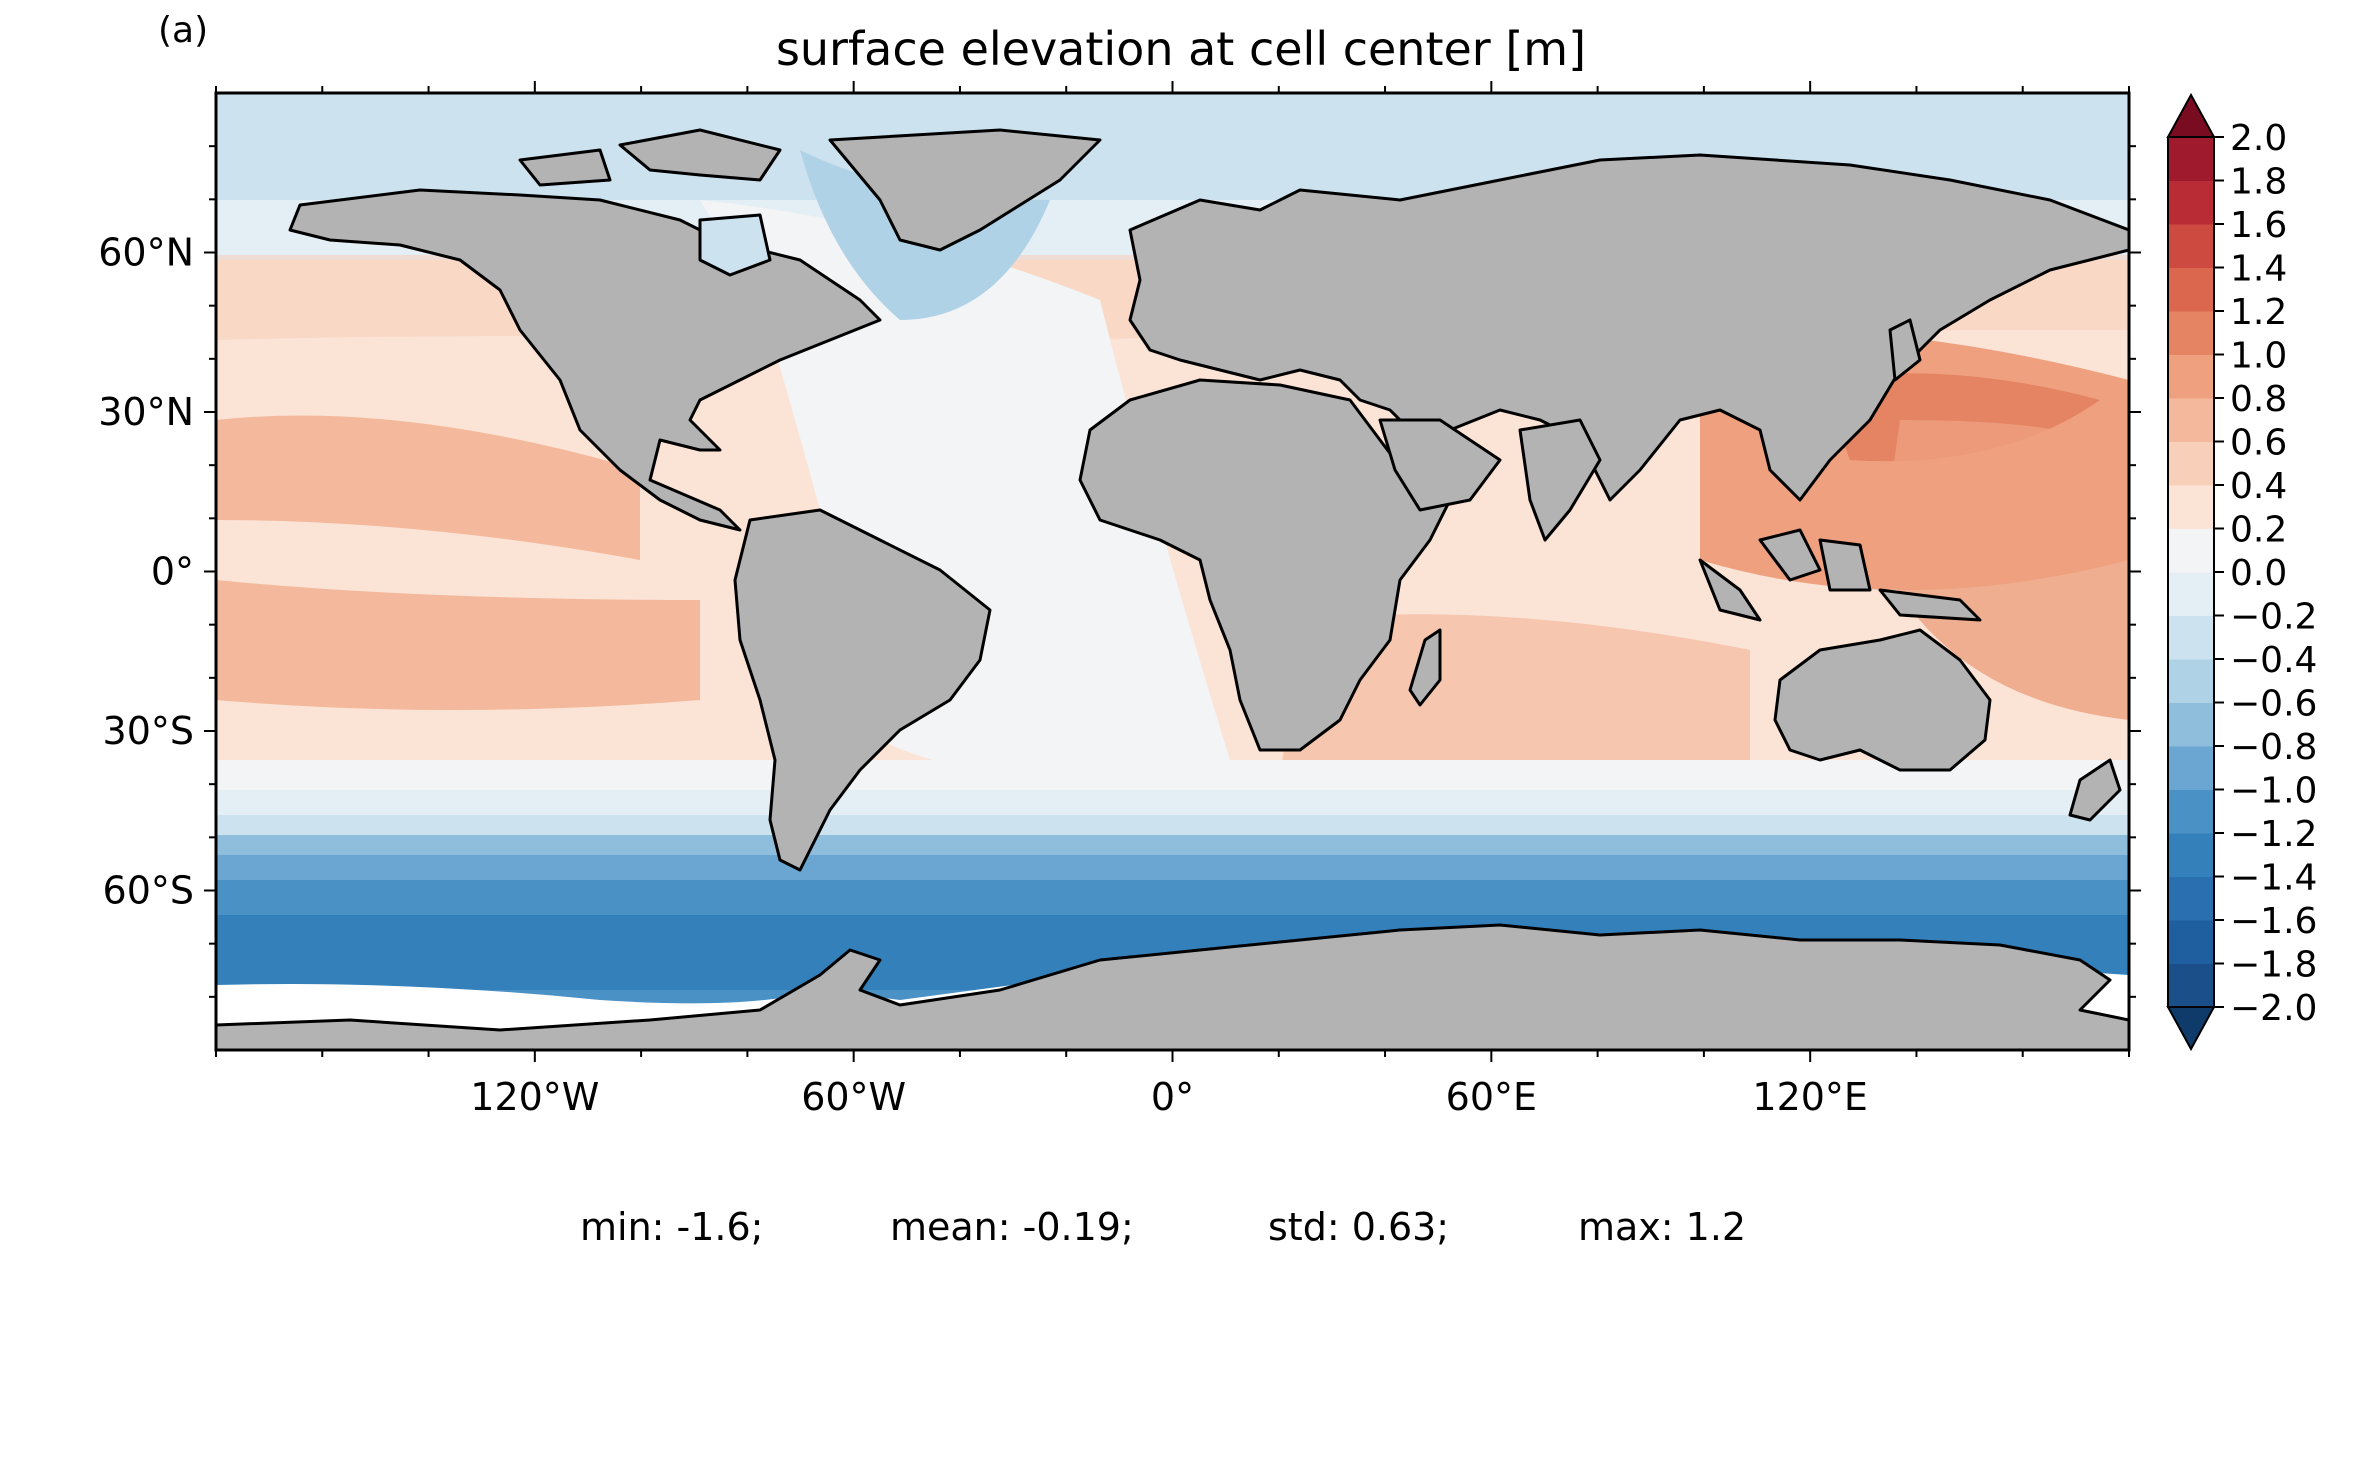 This screenshot has height=1469, width=2362. What do you see at coordinates (146, 412) in the screenshot?
I see `y-tick-label: 30°N` at bounding box center [146, 412].